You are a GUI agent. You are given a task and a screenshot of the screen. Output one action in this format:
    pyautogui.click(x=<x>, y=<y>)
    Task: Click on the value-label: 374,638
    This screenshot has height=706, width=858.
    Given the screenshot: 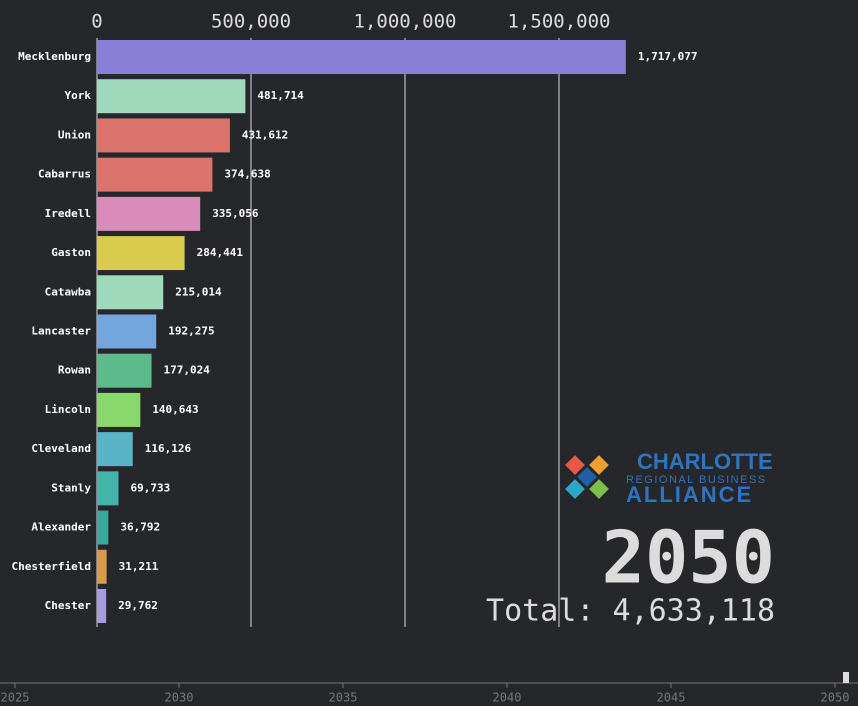 What is the action you would take?
    pyautogui.click(x=247, y=174)
    